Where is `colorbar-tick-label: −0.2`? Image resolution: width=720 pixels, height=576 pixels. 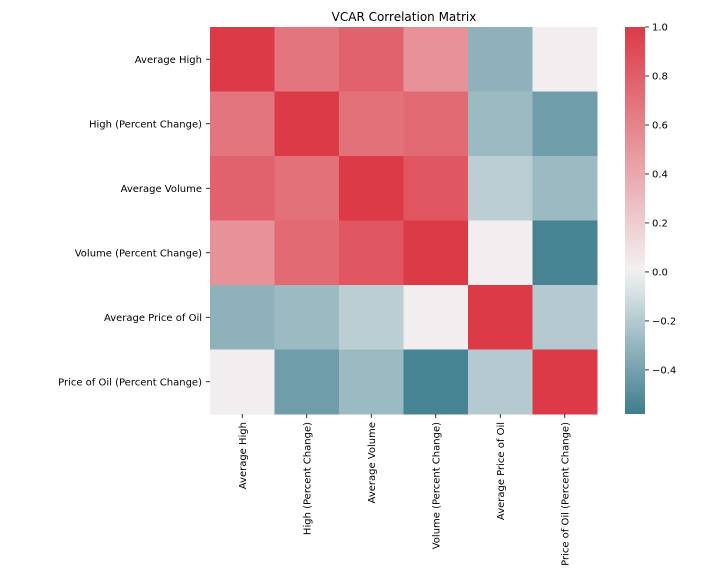
colorbar-tick-label: −0.2 is located at coordinates (664, 321).